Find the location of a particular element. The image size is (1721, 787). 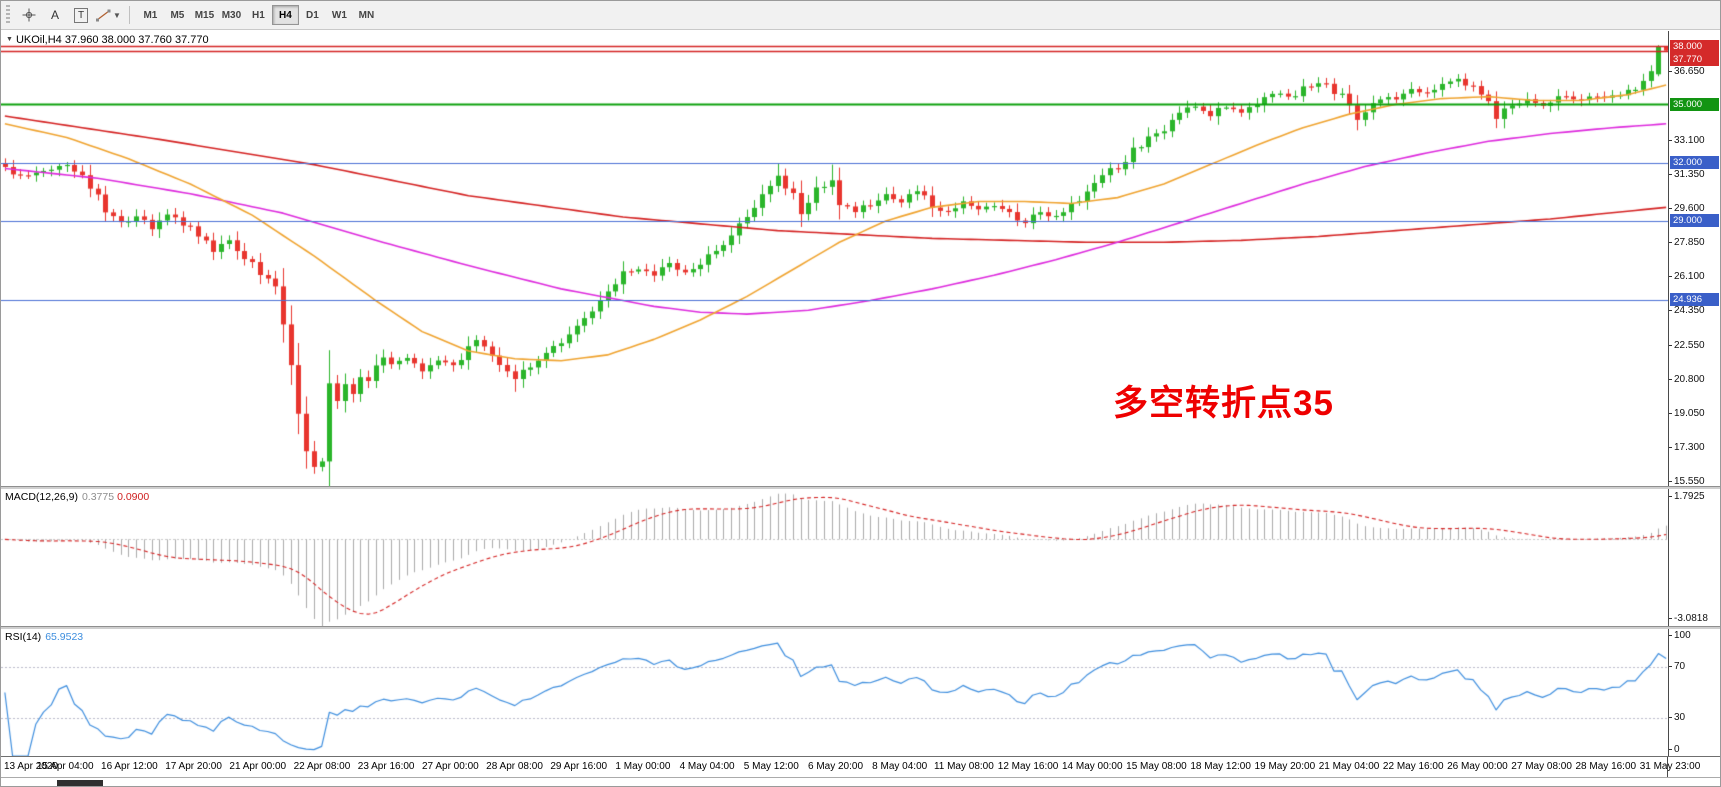

time-axis-label: 18 May 12:00 is located at coordinates (1220, 766).